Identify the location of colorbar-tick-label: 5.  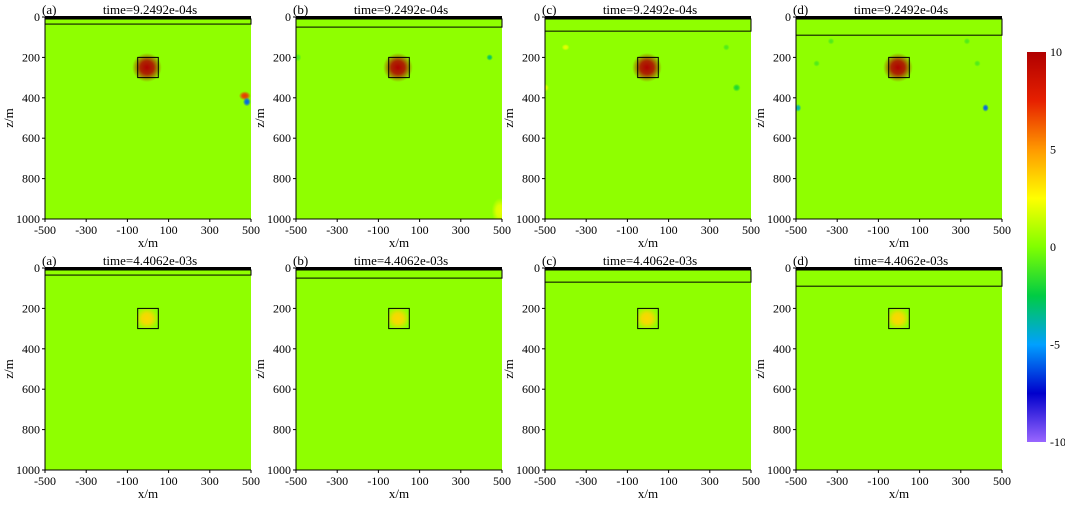
(1053, 150).